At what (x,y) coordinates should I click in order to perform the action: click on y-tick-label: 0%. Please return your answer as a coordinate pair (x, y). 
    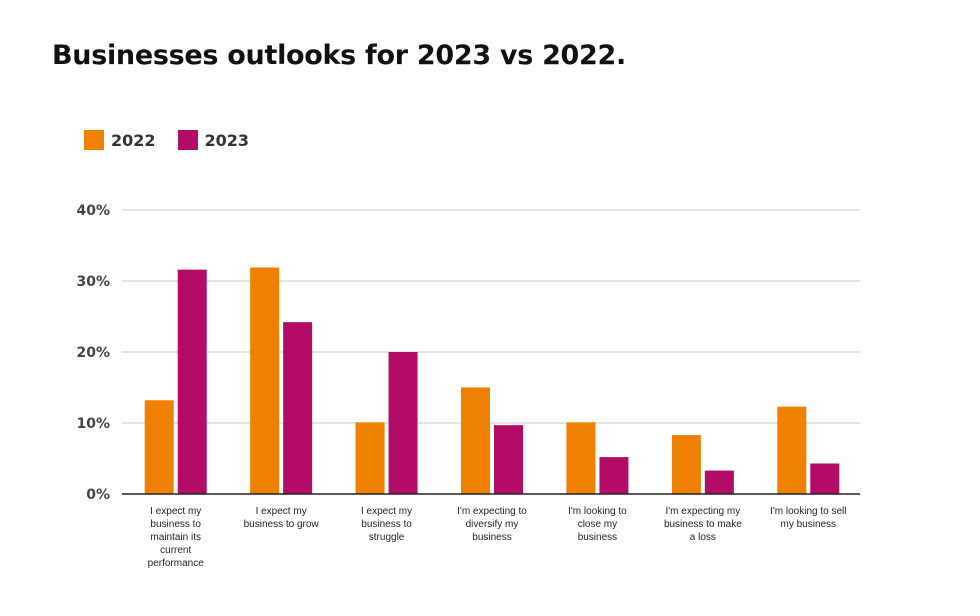
    Looking at the image, I should click on (98, 495).